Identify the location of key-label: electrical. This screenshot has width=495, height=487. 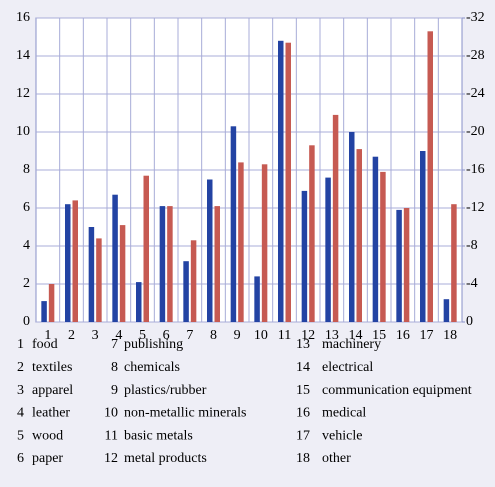
(347, 367).